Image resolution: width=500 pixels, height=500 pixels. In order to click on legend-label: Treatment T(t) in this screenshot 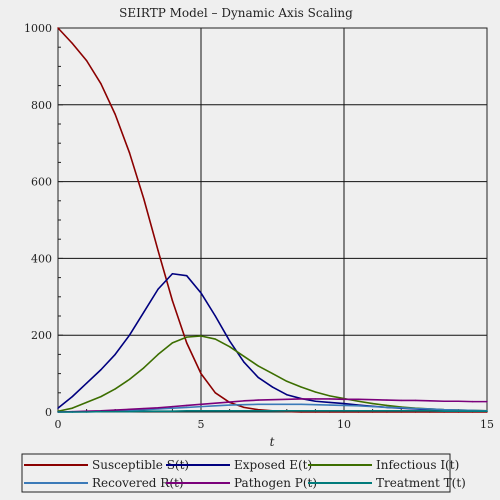, I will do `click(421, 483)`.